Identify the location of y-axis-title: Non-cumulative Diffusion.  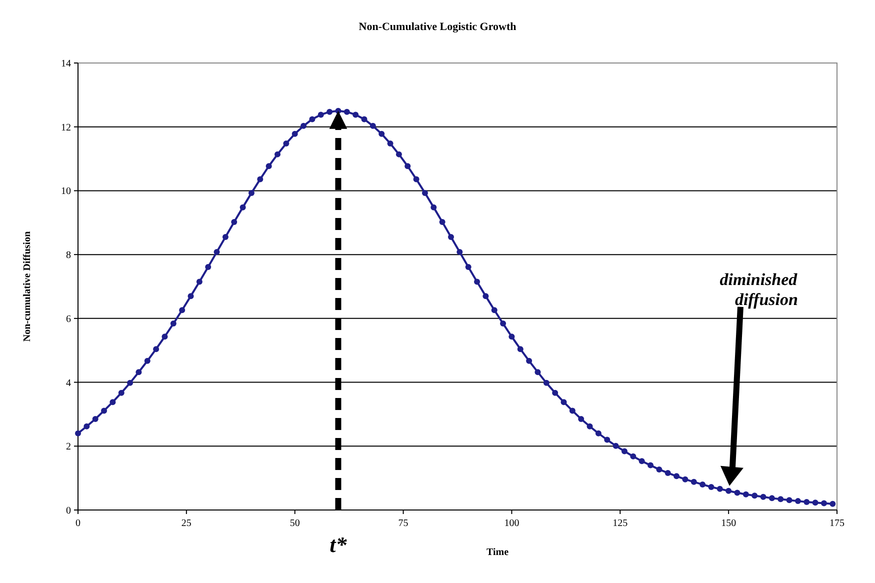
(27, 286).